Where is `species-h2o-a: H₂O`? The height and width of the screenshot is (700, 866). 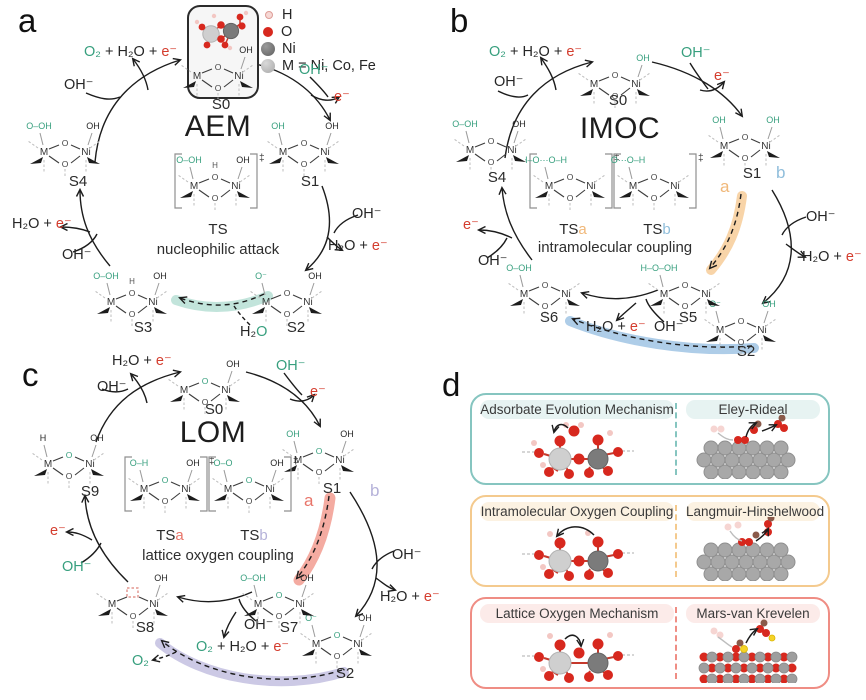
species-h2o-a: H₂O is located at coordinates (254, 332).